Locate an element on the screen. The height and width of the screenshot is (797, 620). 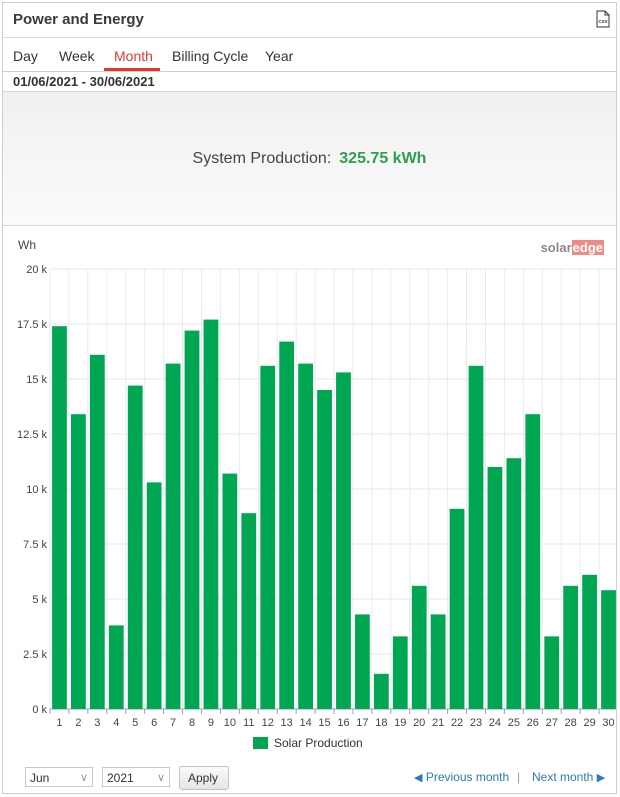
x-tick-label: 19 is located at coordinates (400, 723).